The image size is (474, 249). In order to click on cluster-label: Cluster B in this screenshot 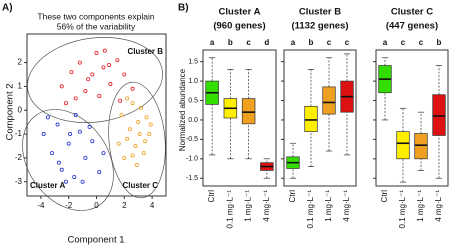, I will do `click(145, 51)`.